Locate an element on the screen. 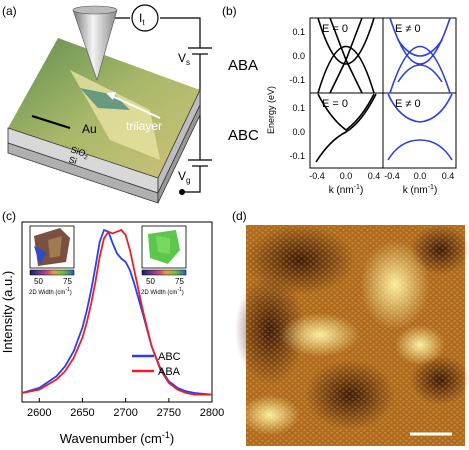 The height and width of the screenshot is (450, 469). band-curves is located at coordinates (384, 90).